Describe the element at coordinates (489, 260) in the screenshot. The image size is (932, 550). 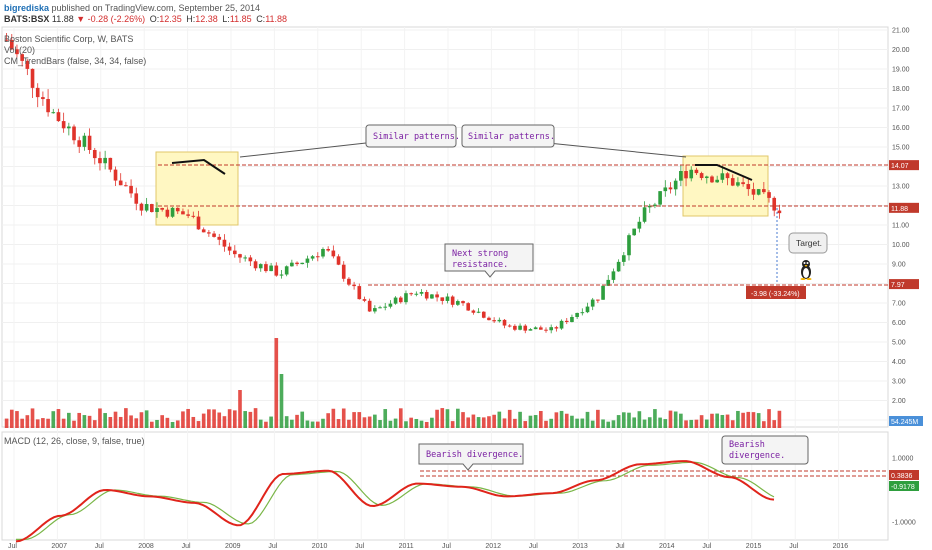
I see `callout-next-resistance` at that location.